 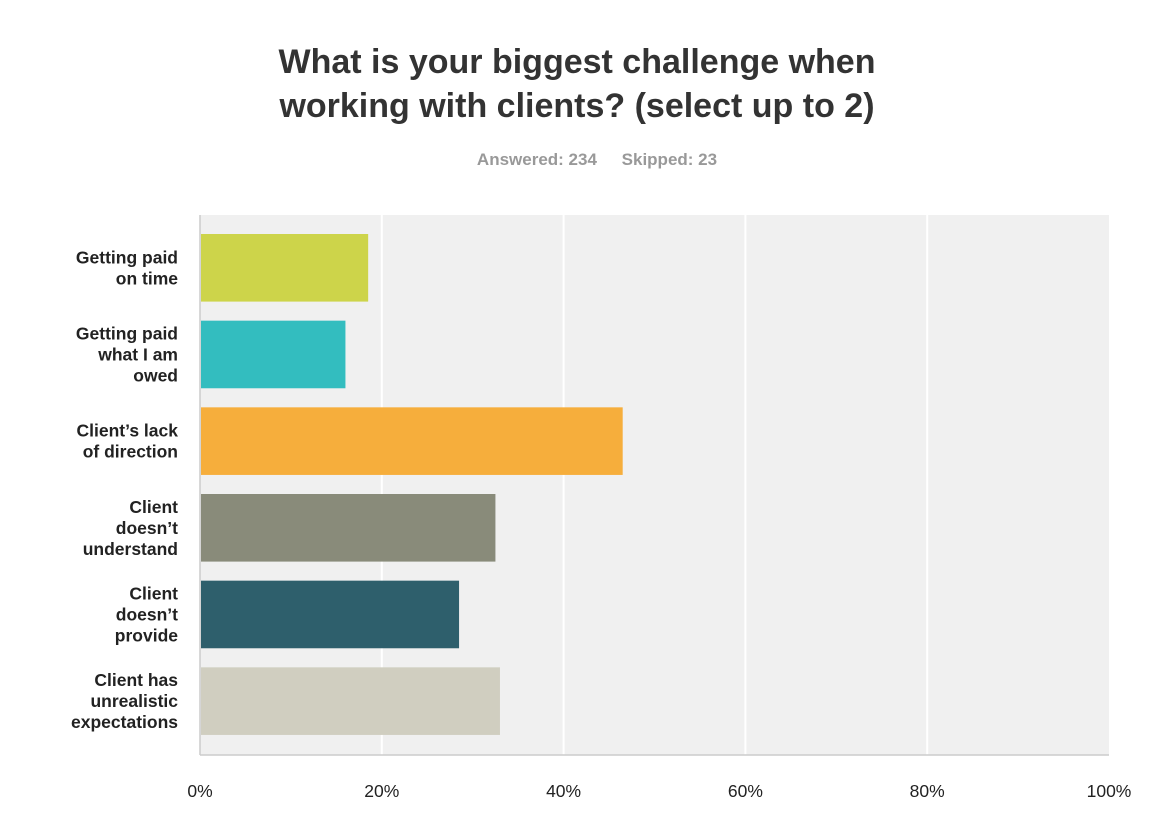 What do you see at coordinates (1109, 791) in the screenshot?
I see `x-tick-label: 100%` at bounding box center [1109, 791].